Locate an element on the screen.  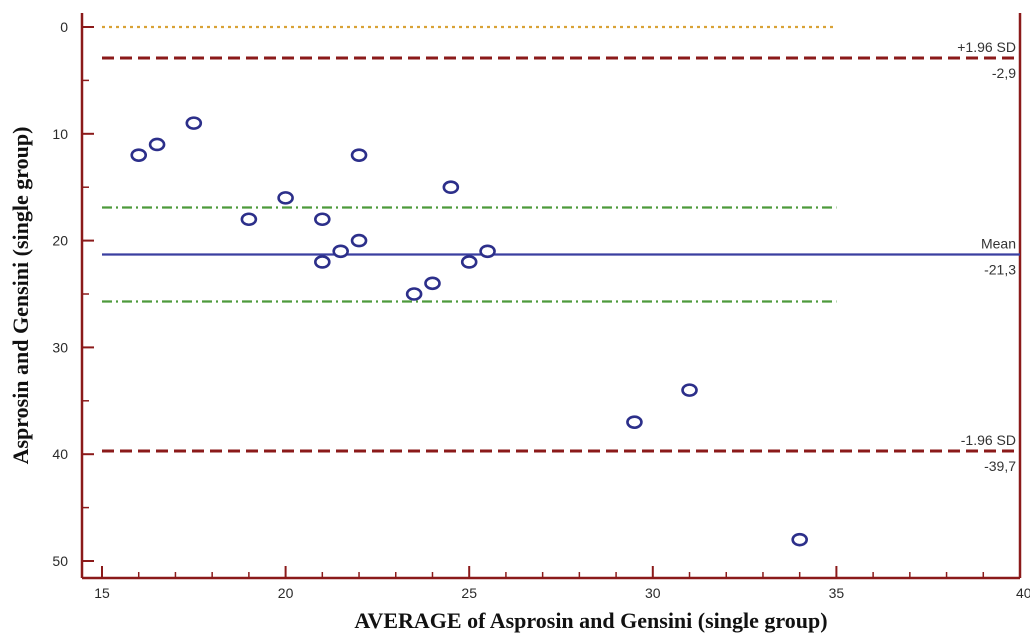
reference-label-above: Mean is located at coordinates (998, 243).